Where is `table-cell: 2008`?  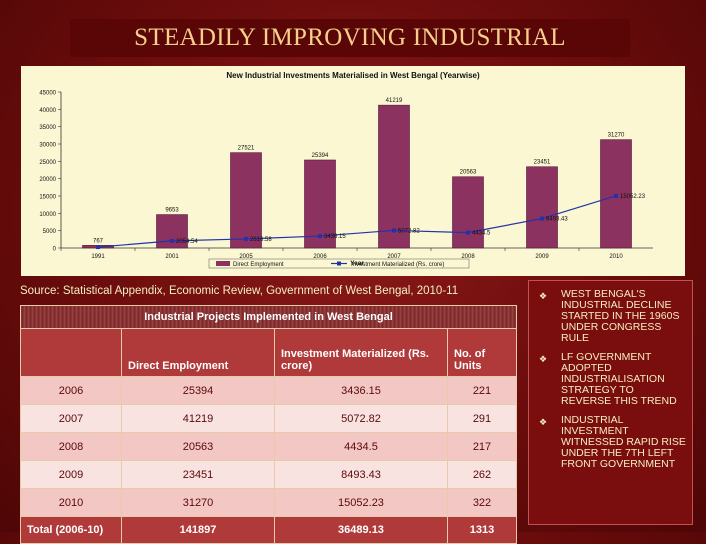
table-cell: 2008 is located at coordinates (71, 446).